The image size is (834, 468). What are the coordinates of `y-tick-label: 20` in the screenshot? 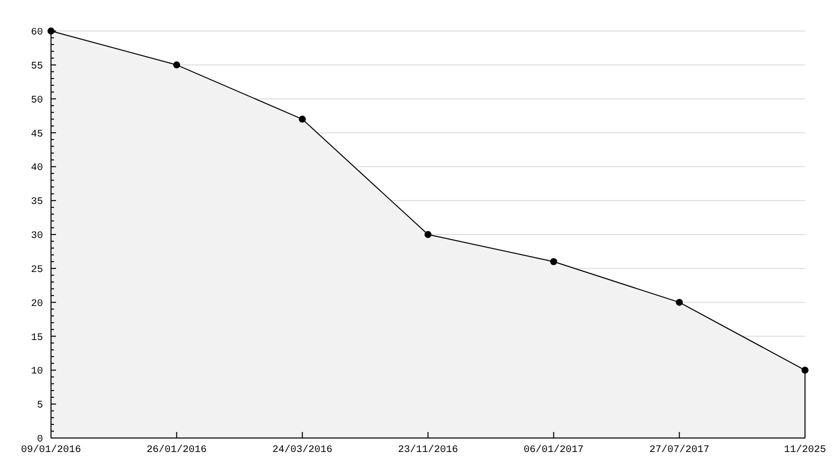 It's located at (36, 304).